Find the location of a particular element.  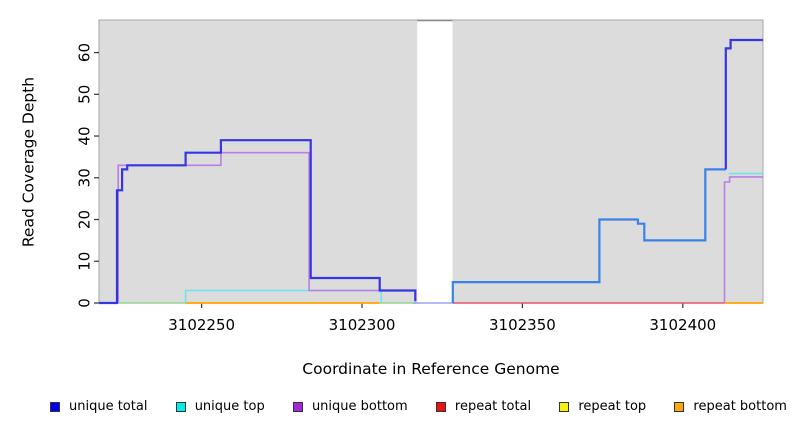

y-tick-label: 60 is located at coordinates (85, 52).